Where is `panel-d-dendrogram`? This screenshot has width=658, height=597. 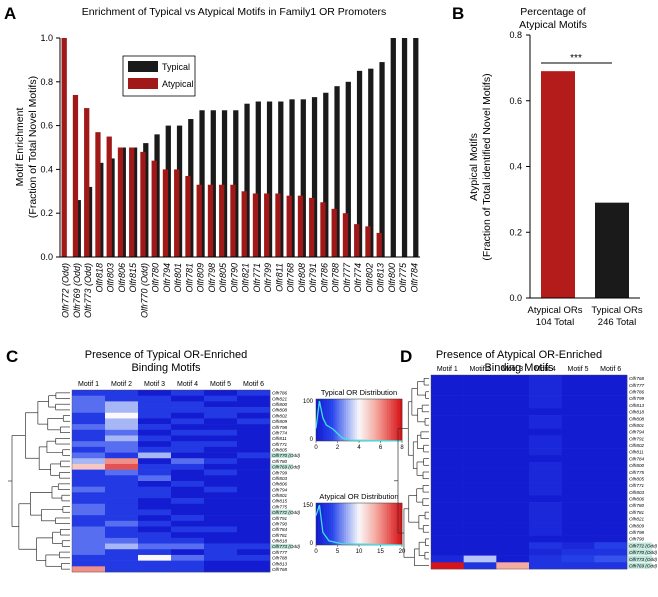 panel-d-dendrogram is located at coordinates (411, 472).